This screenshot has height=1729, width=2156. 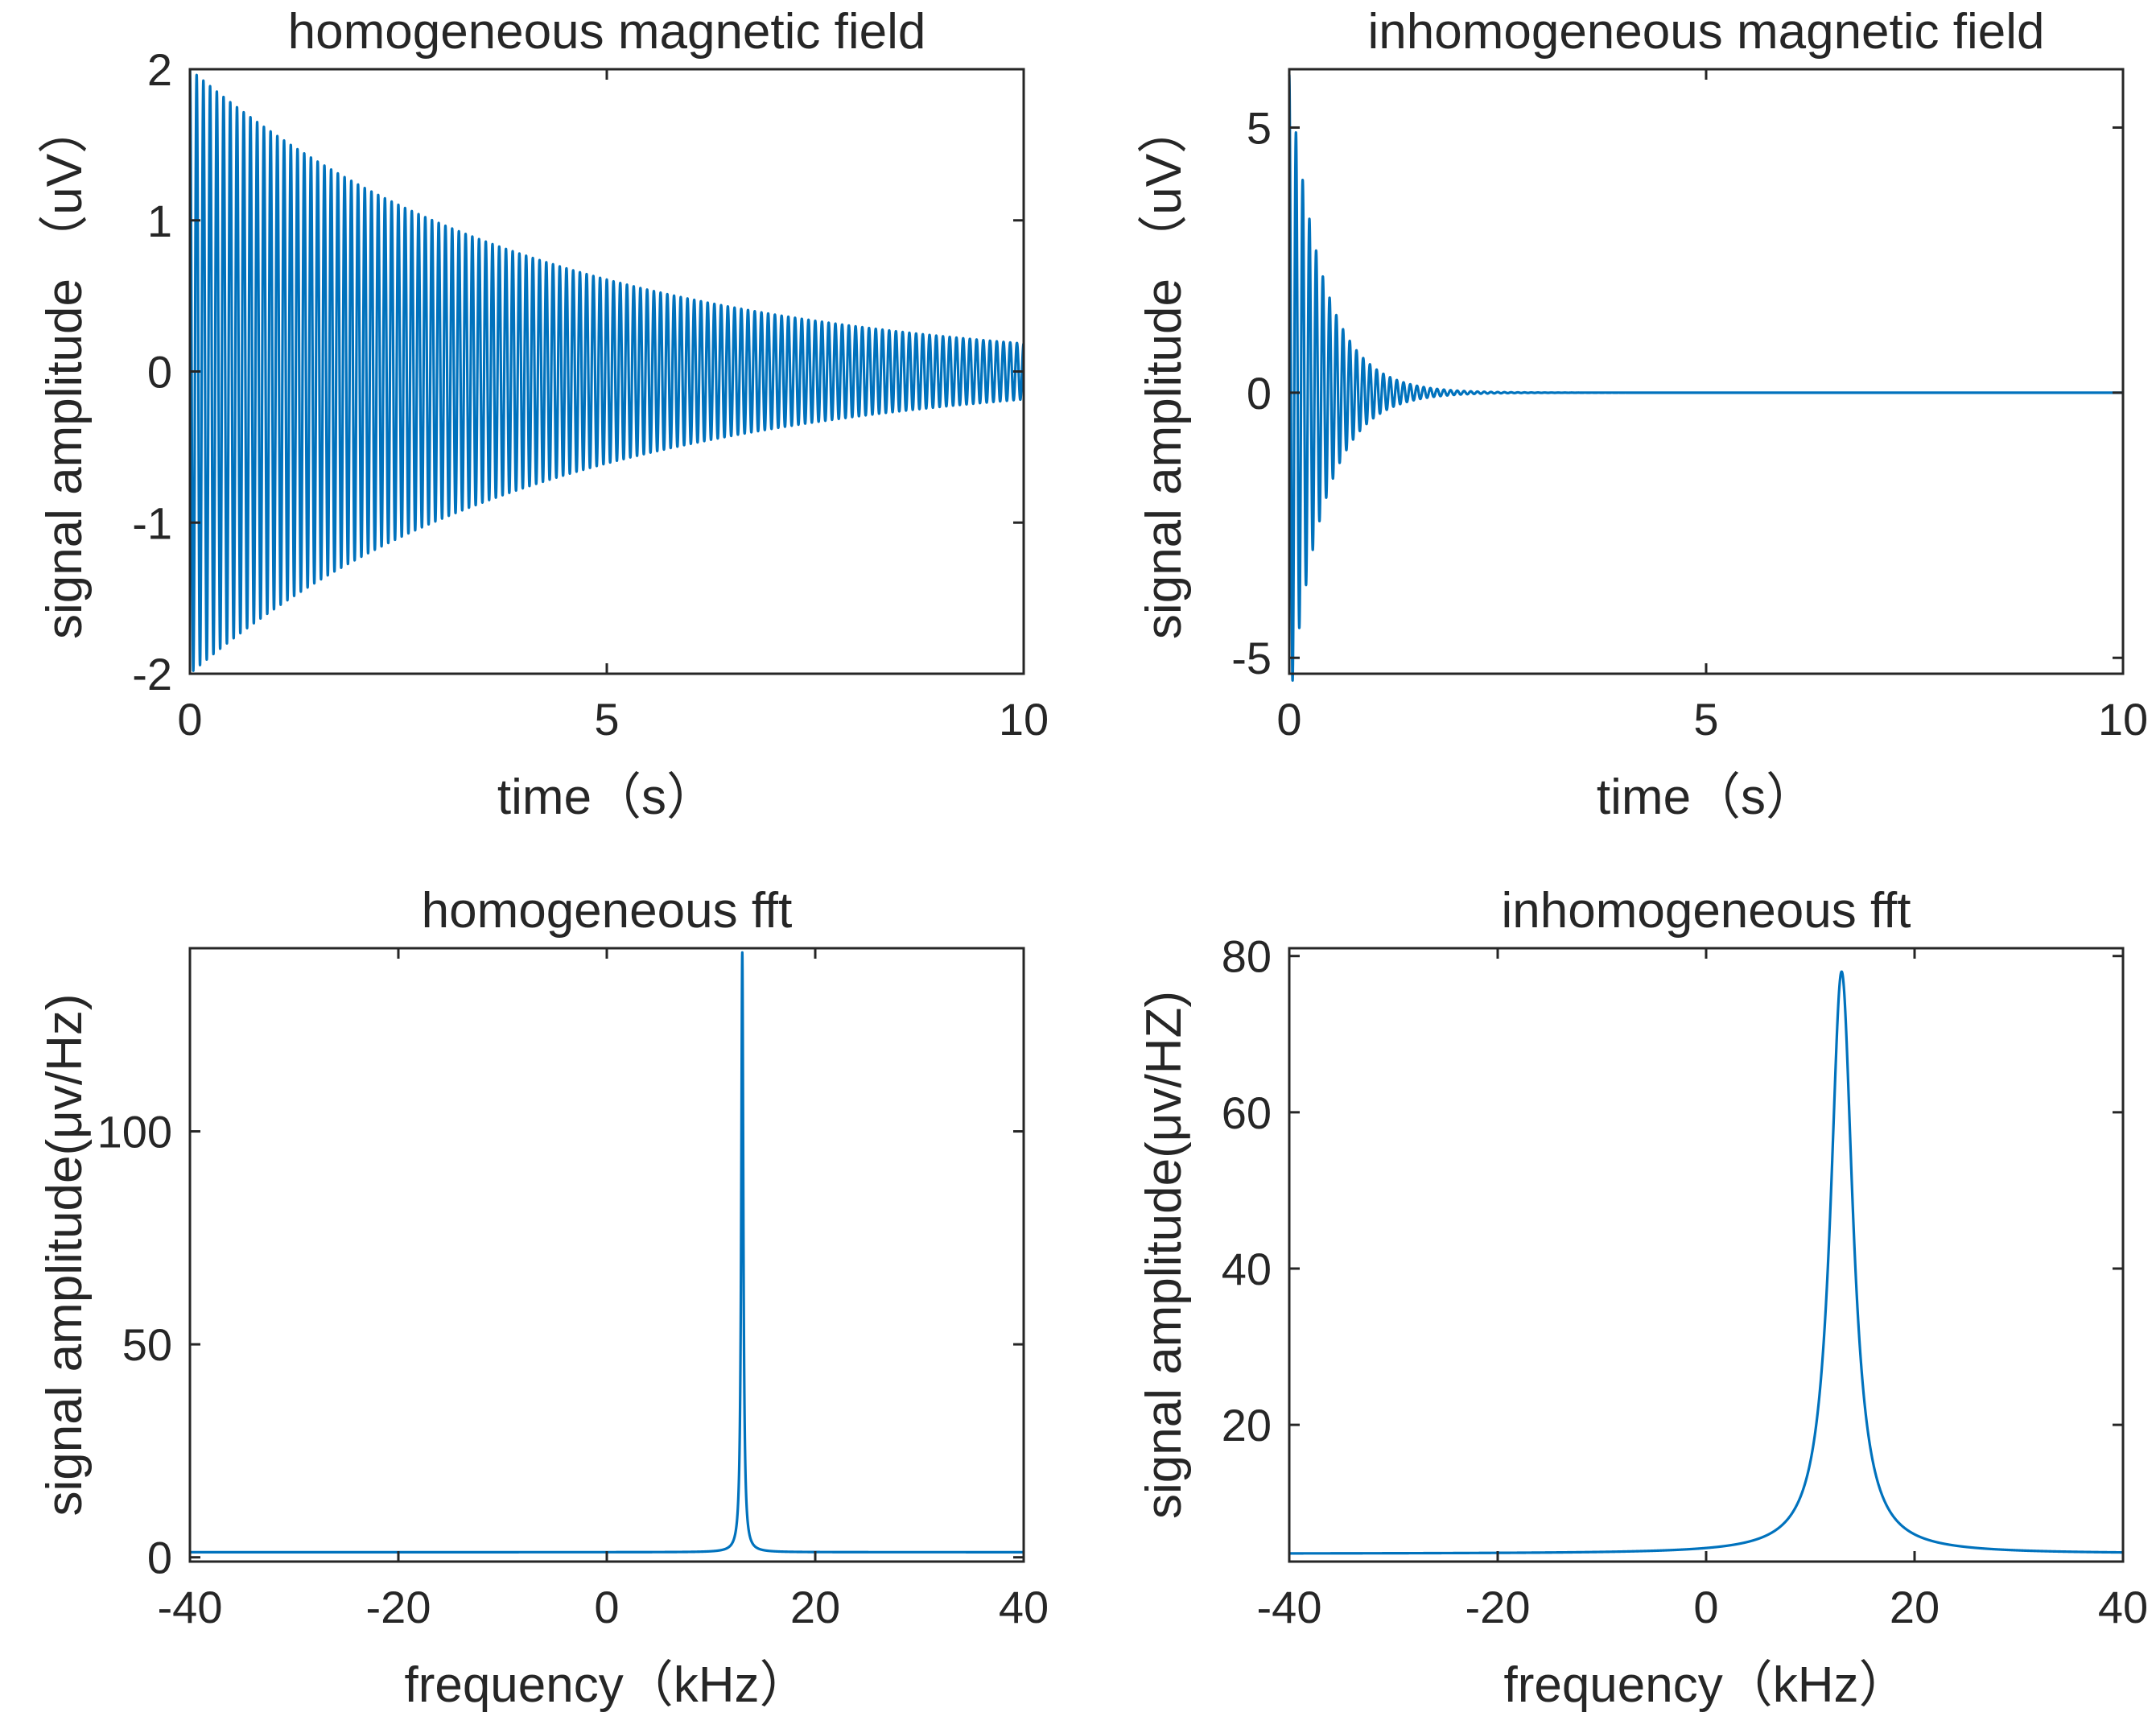 I want to click on y-tick-label: 100, so click(x=134, y=1132).